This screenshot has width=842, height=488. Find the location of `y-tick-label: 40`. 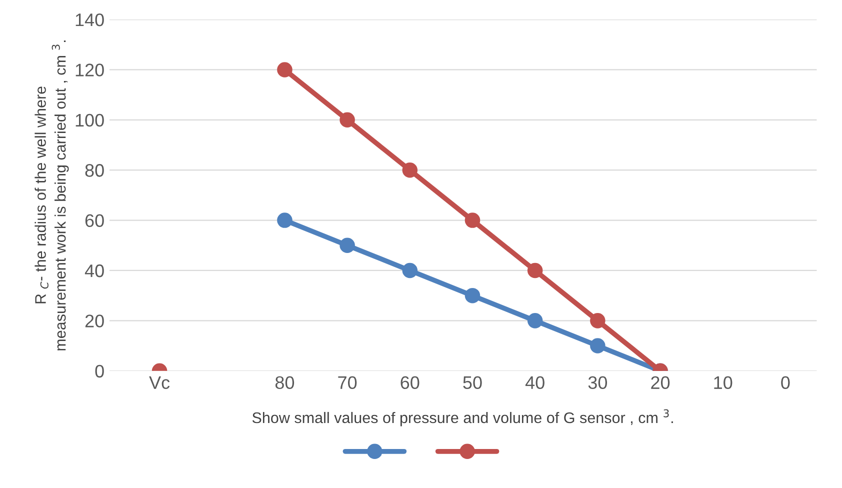

y-tick-label: 40 is located at coordinates (94, 271).